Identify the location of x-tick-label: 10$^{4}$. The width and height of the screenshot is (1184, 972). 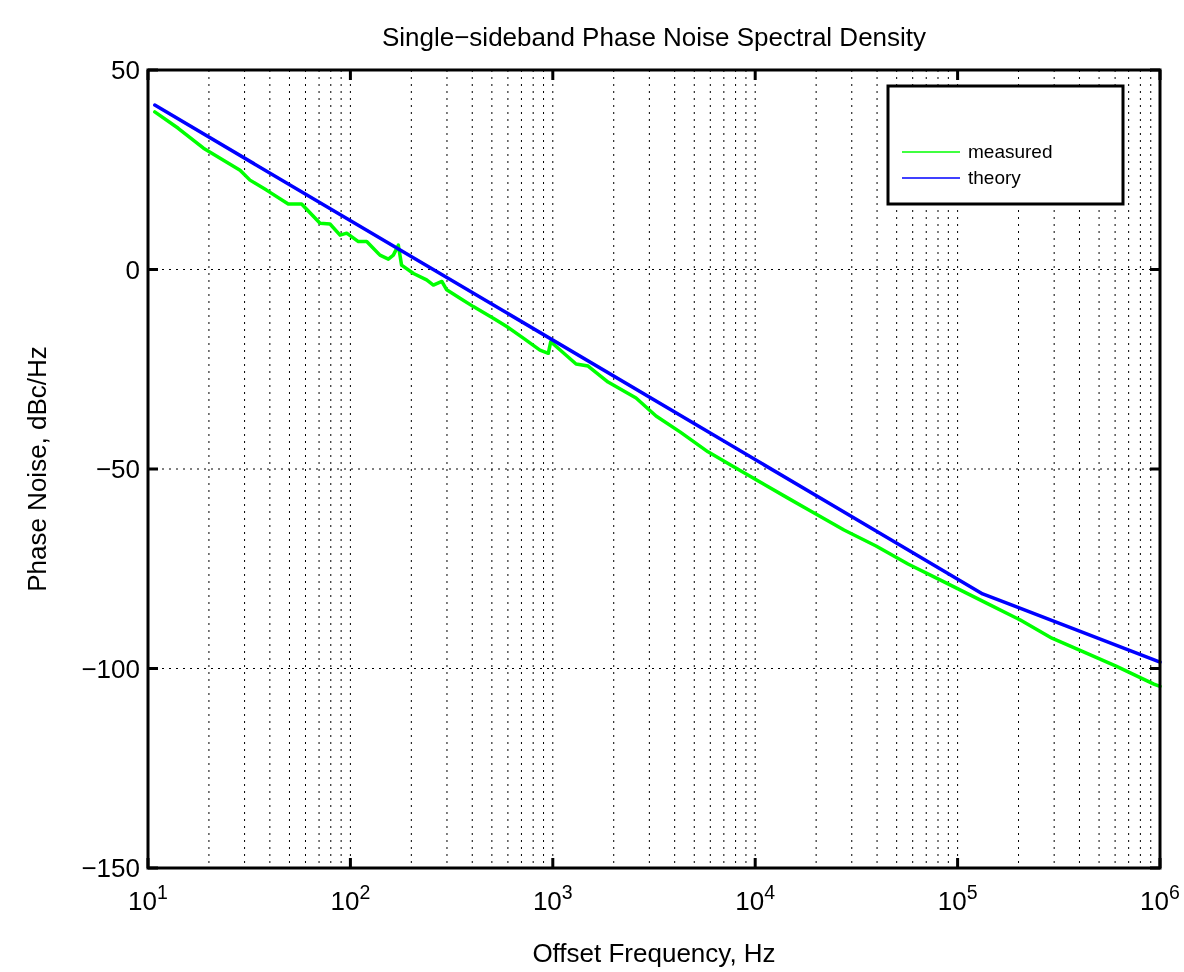
(755, 898).